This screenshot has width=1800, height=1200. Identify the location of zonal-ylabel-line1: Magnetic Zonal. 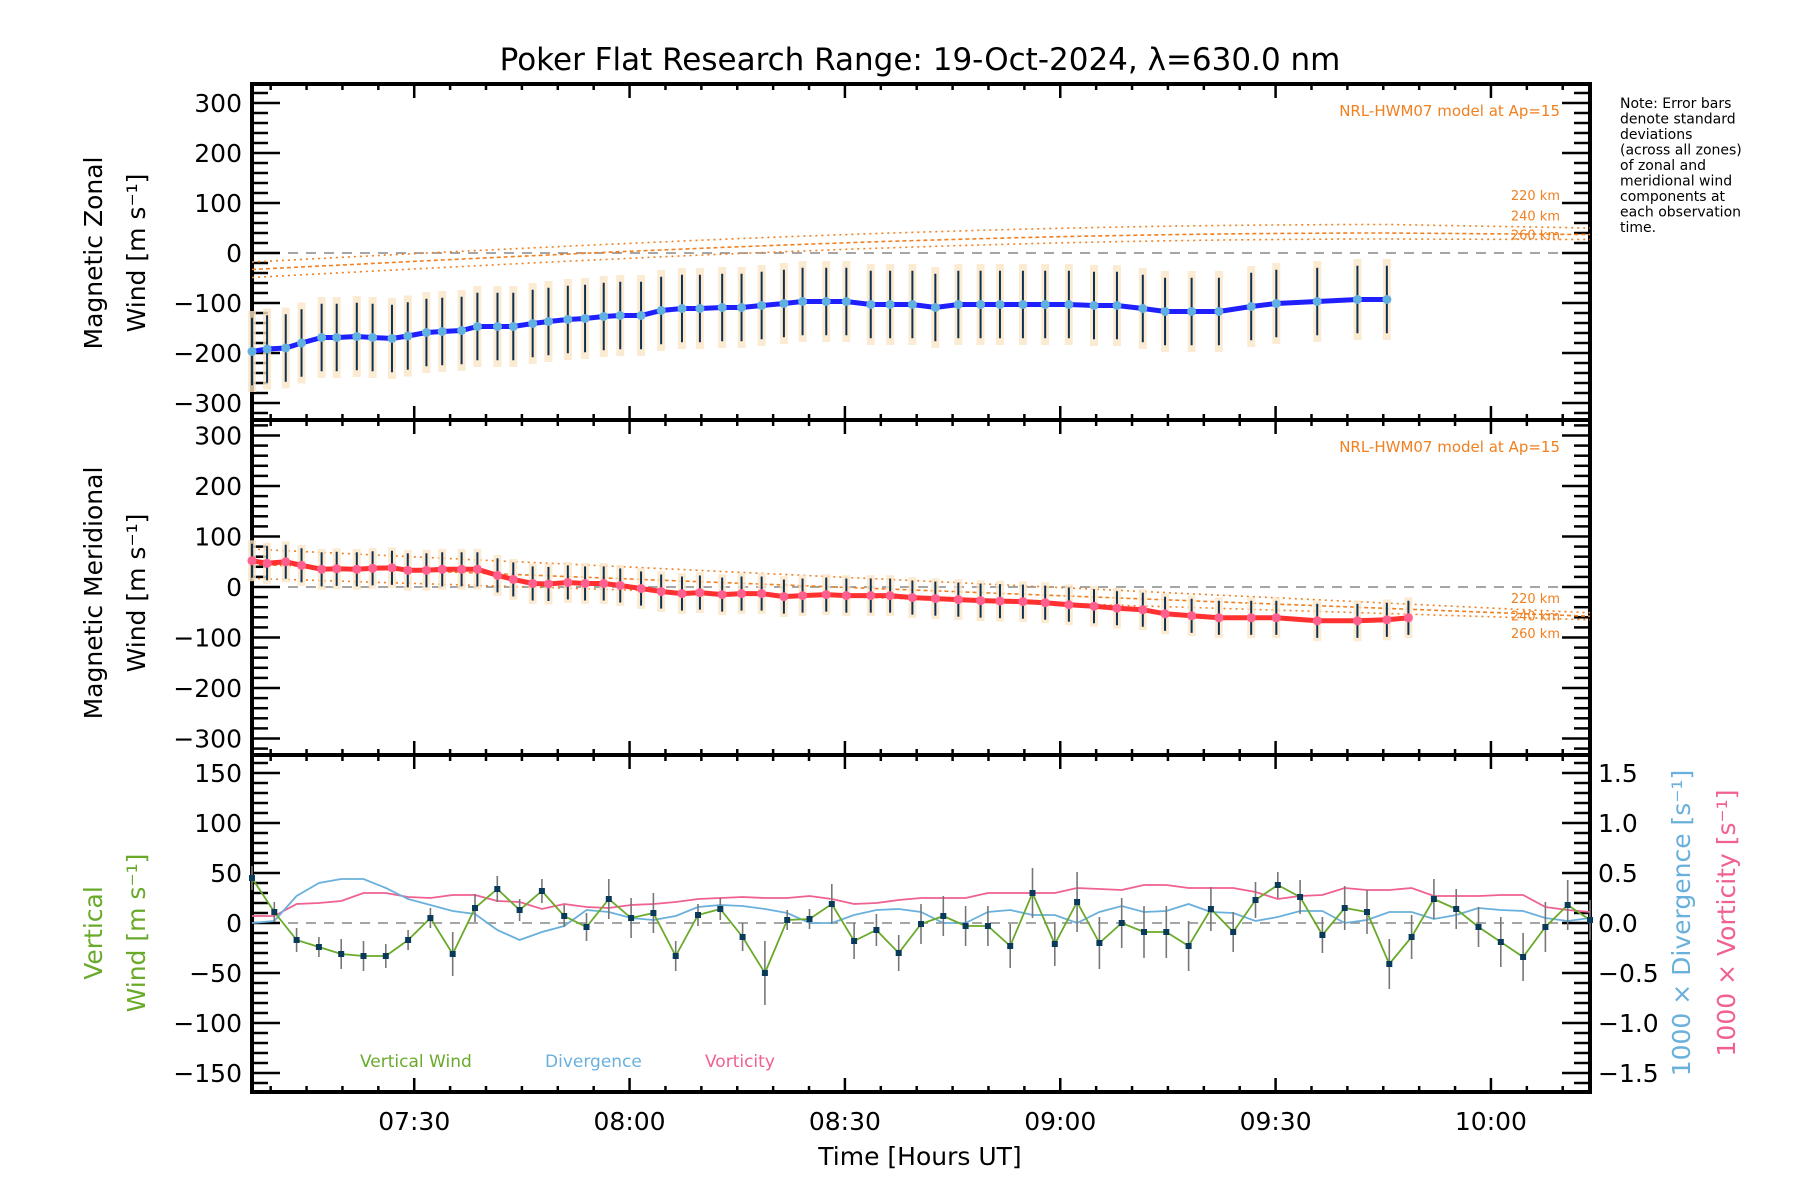
(93, 253).